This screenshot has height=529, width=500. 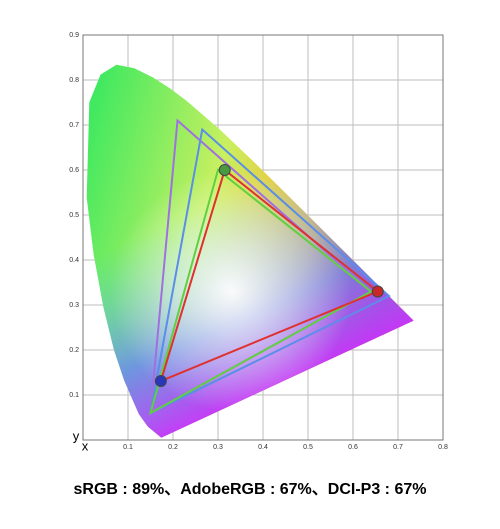 I want to click on y-tick-label: 0.8, so click(x=74, y=80).